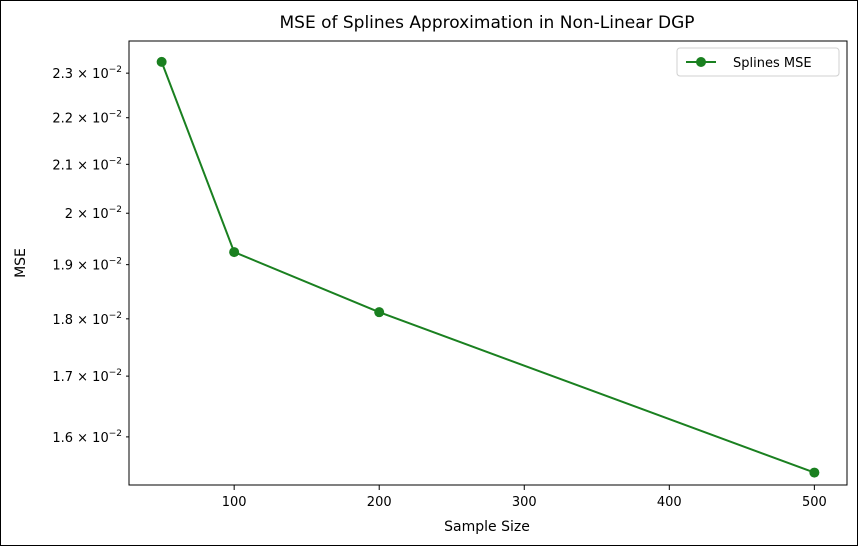 The image size is (858, 549). Describe the element at coordinates (234, 502) in the screenshot. I see `x-tick-label: 100` at that location.